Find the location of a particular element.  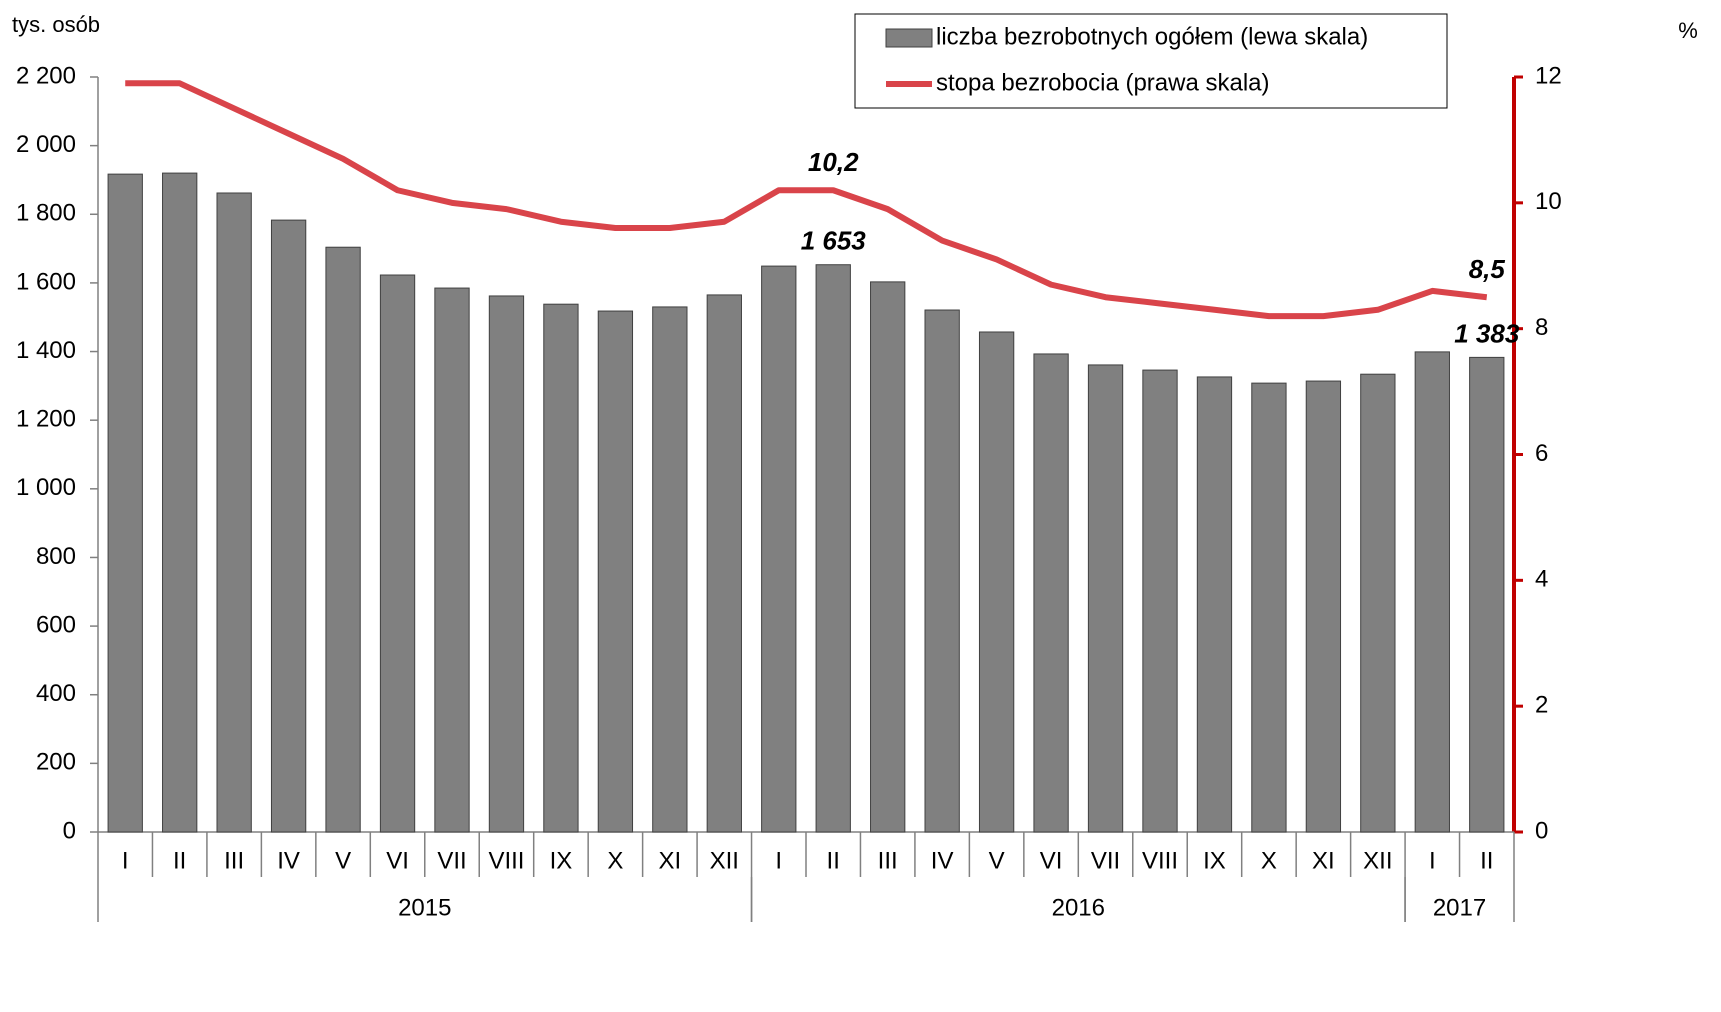

y-tick-label: 200 is located at coordinates (56, 762).